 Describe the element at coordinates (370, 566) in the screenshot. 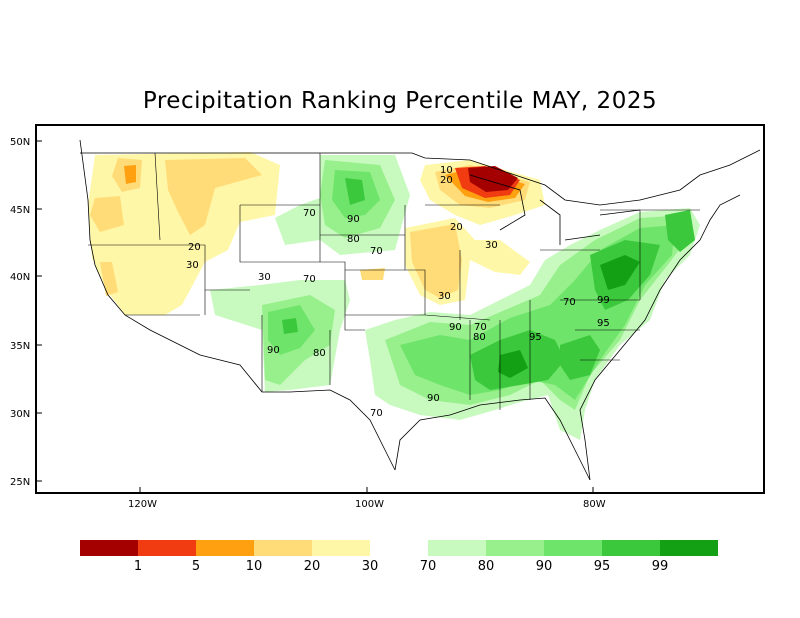

I see `legend-tick: 30` at that location.